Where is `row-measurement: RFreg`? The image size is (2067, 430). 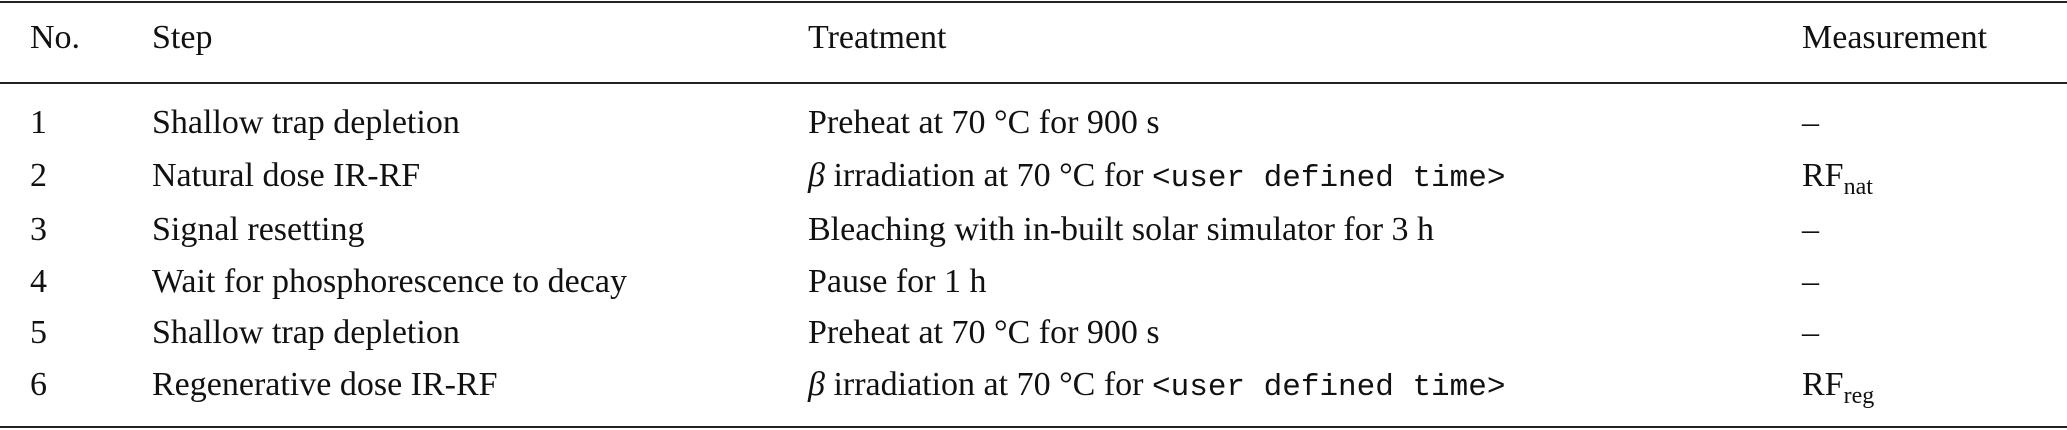 row-measurement: RFreg is located at coordinates (1838, 386).